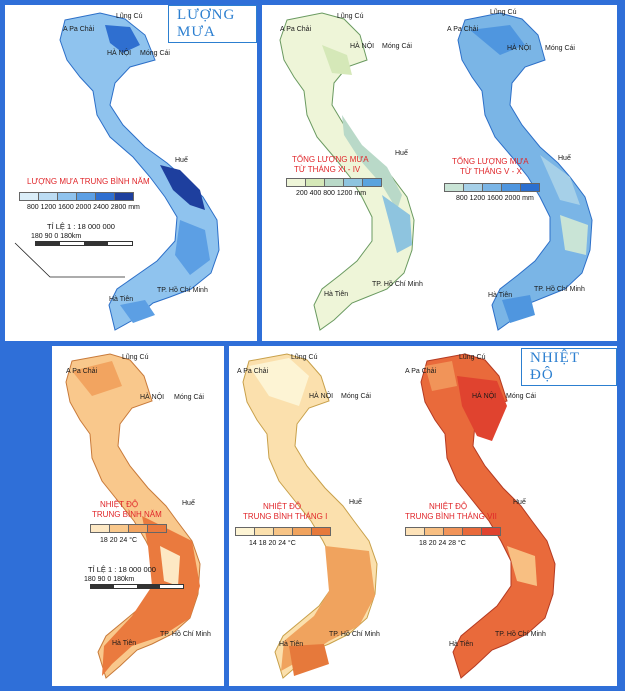 The height and width of the screenshot is (691, 625). What do you see at coordinates (83, 207) in the screenshot?
I see `map1-legend-ticks: 800 1200 1600 2000 2400 2800 mm` at bounding box center [83, 207].